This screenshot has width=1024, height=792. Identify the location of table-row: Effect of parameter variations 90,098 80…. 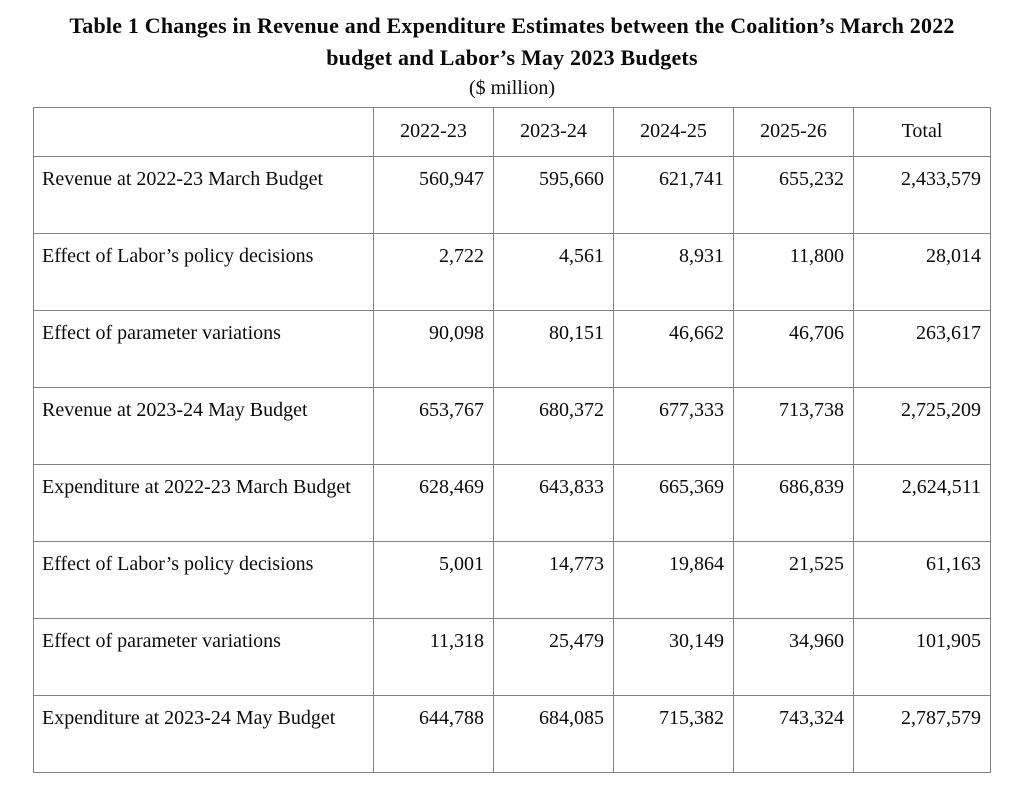
(512, 348).